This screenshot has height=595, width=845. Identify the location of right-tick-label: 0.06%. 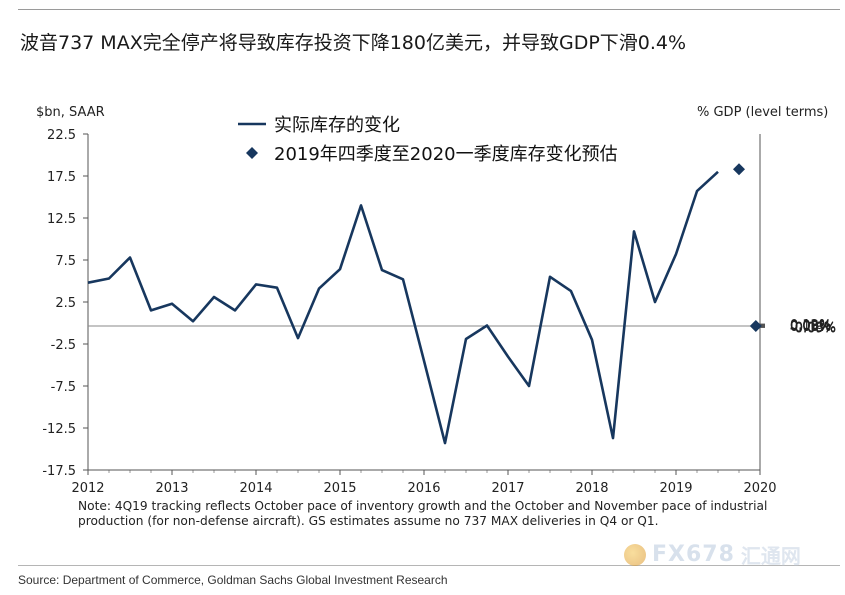
(810, 326).